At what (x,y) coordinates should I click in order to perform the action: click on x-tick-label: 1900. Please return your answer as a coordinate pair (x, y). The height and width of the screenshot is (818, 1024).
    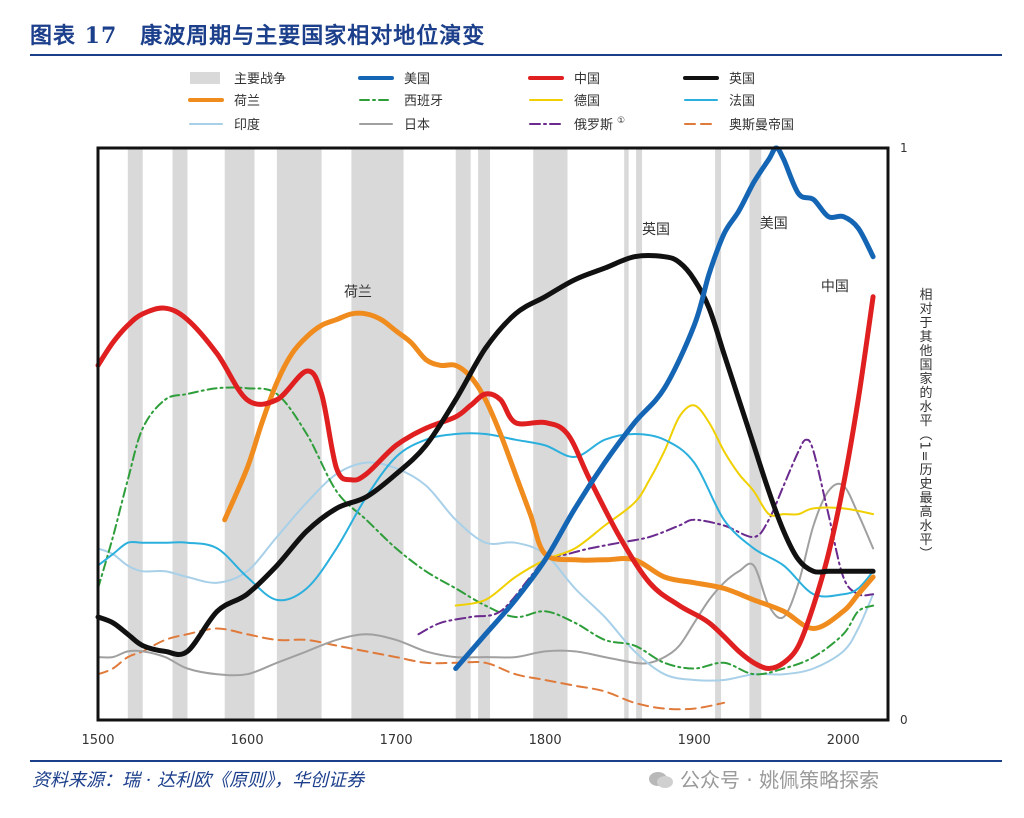
    Looking at the image, I should click on (694, 740).